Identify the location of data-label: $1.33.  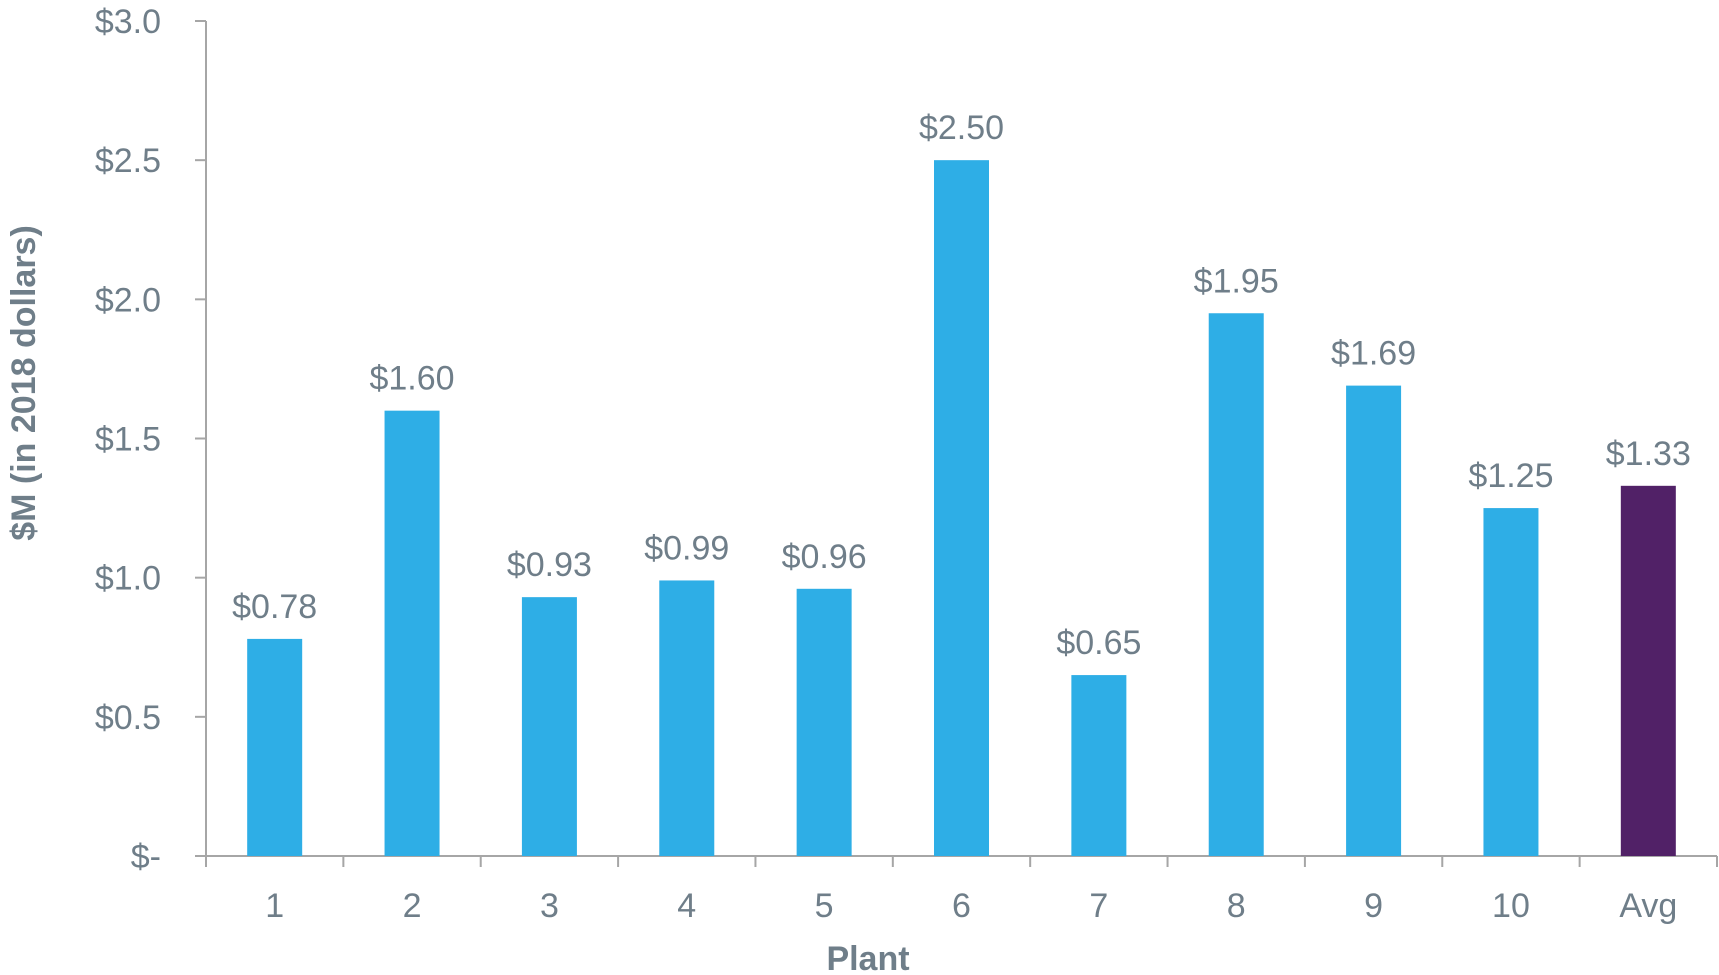
(1648, 454).